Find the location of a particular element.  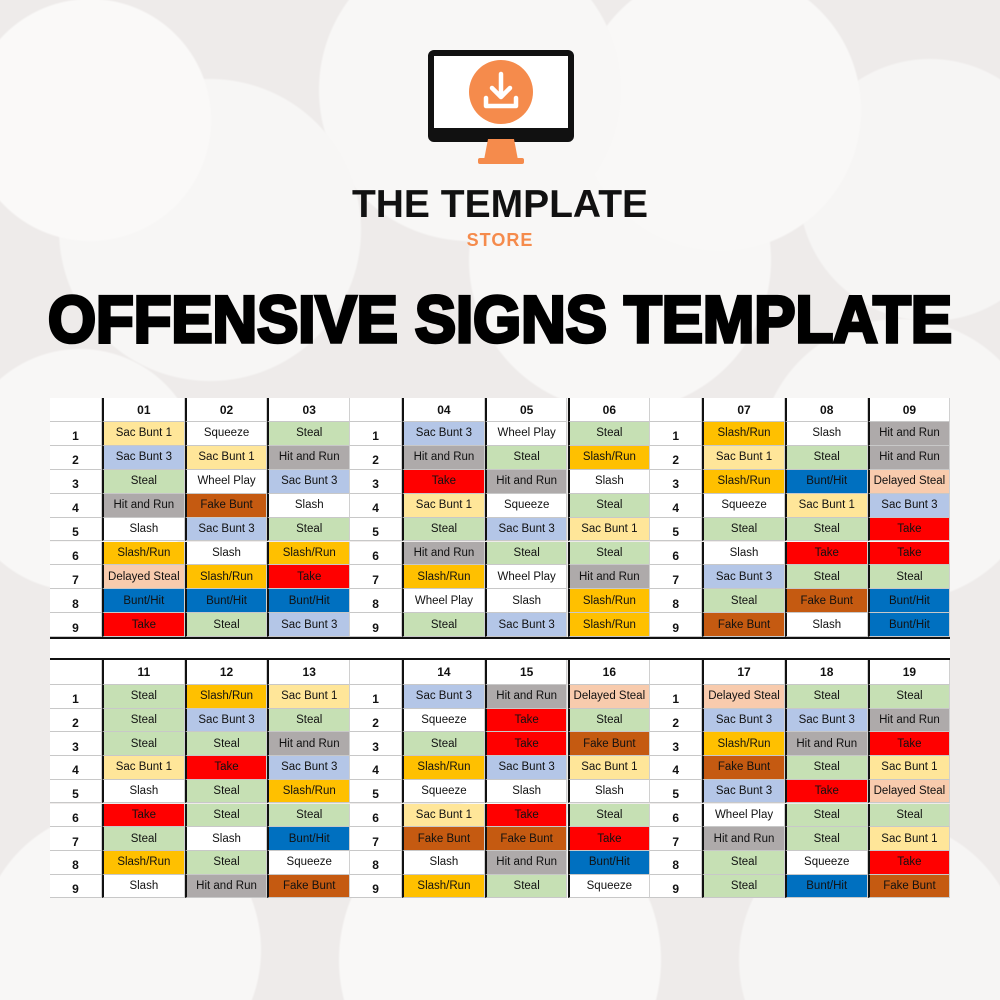

row-number: 3 is located at coordinates (76, 481).